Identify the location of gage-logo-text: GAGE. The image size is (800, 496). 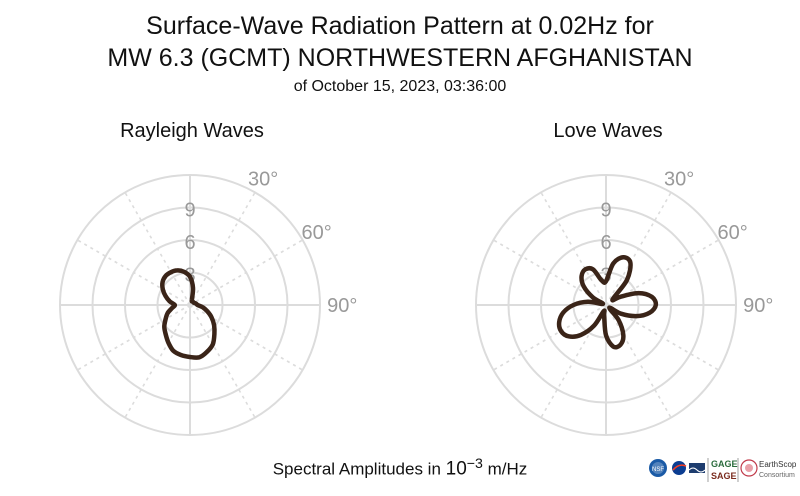
(724, 464).